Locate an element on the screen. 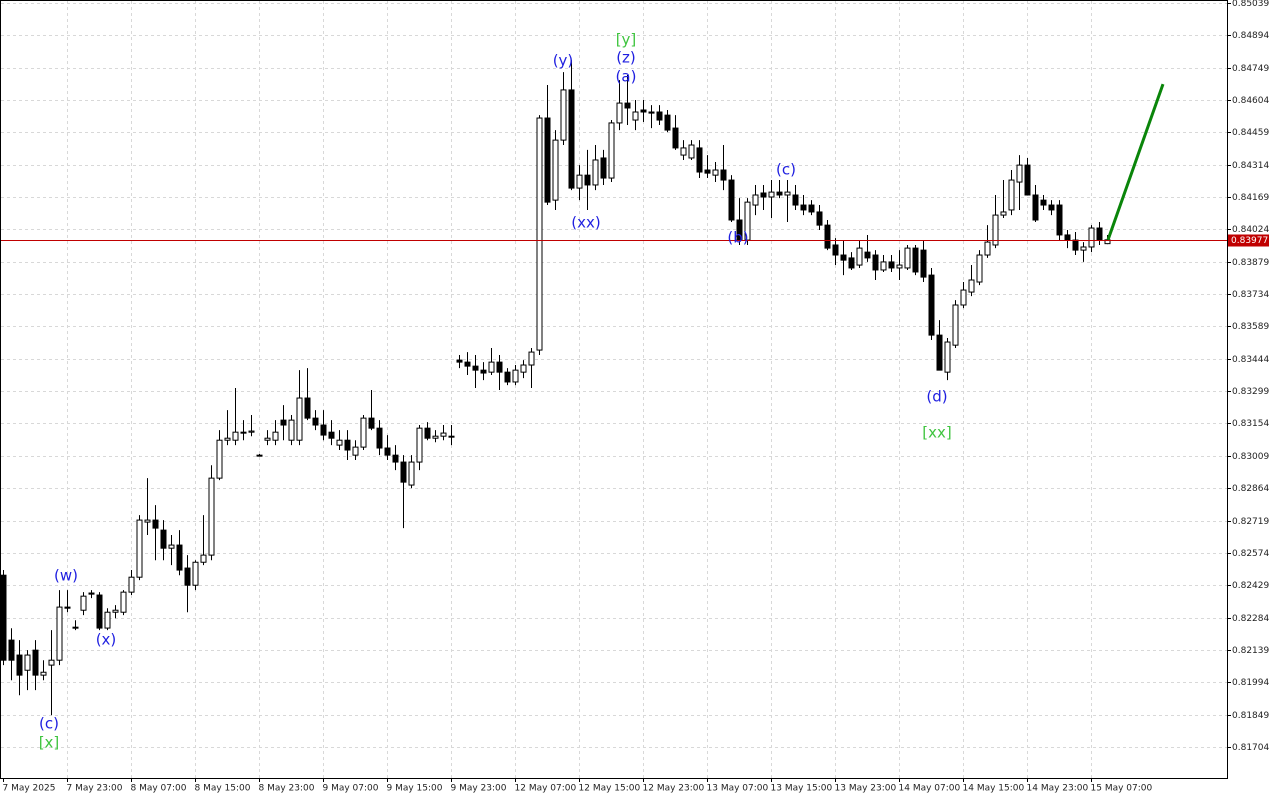 The width and height of the screenshot is (1280, 800). wave-label: [xx] is located at coordinates (936, 433).